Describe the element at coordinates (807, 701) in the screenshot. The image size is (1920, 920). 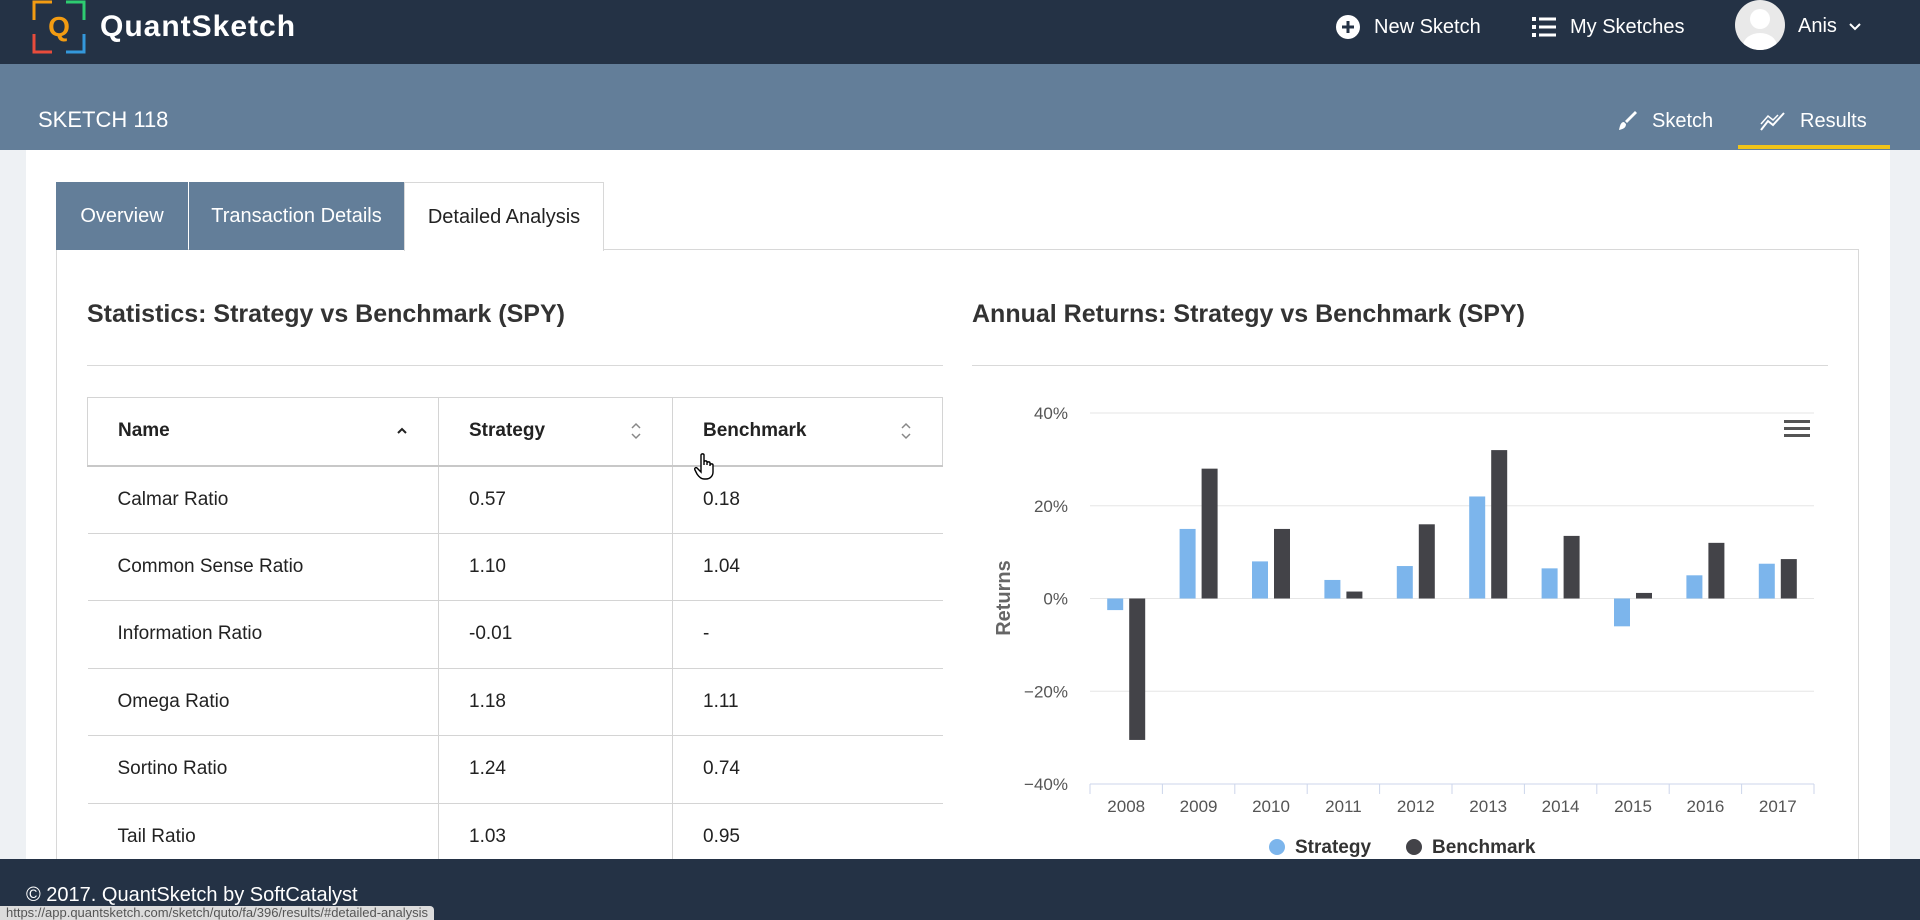
I see `cell-benchmark: 1.11` at that location.